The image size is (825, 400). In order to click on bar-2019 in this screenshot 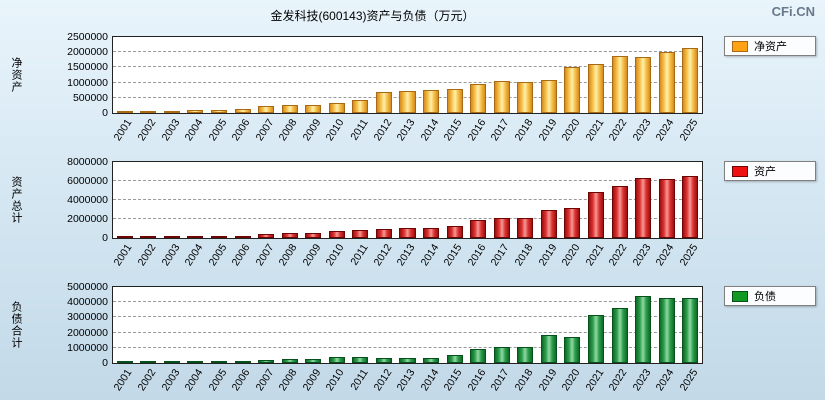, I will do `click(548, 349)`.